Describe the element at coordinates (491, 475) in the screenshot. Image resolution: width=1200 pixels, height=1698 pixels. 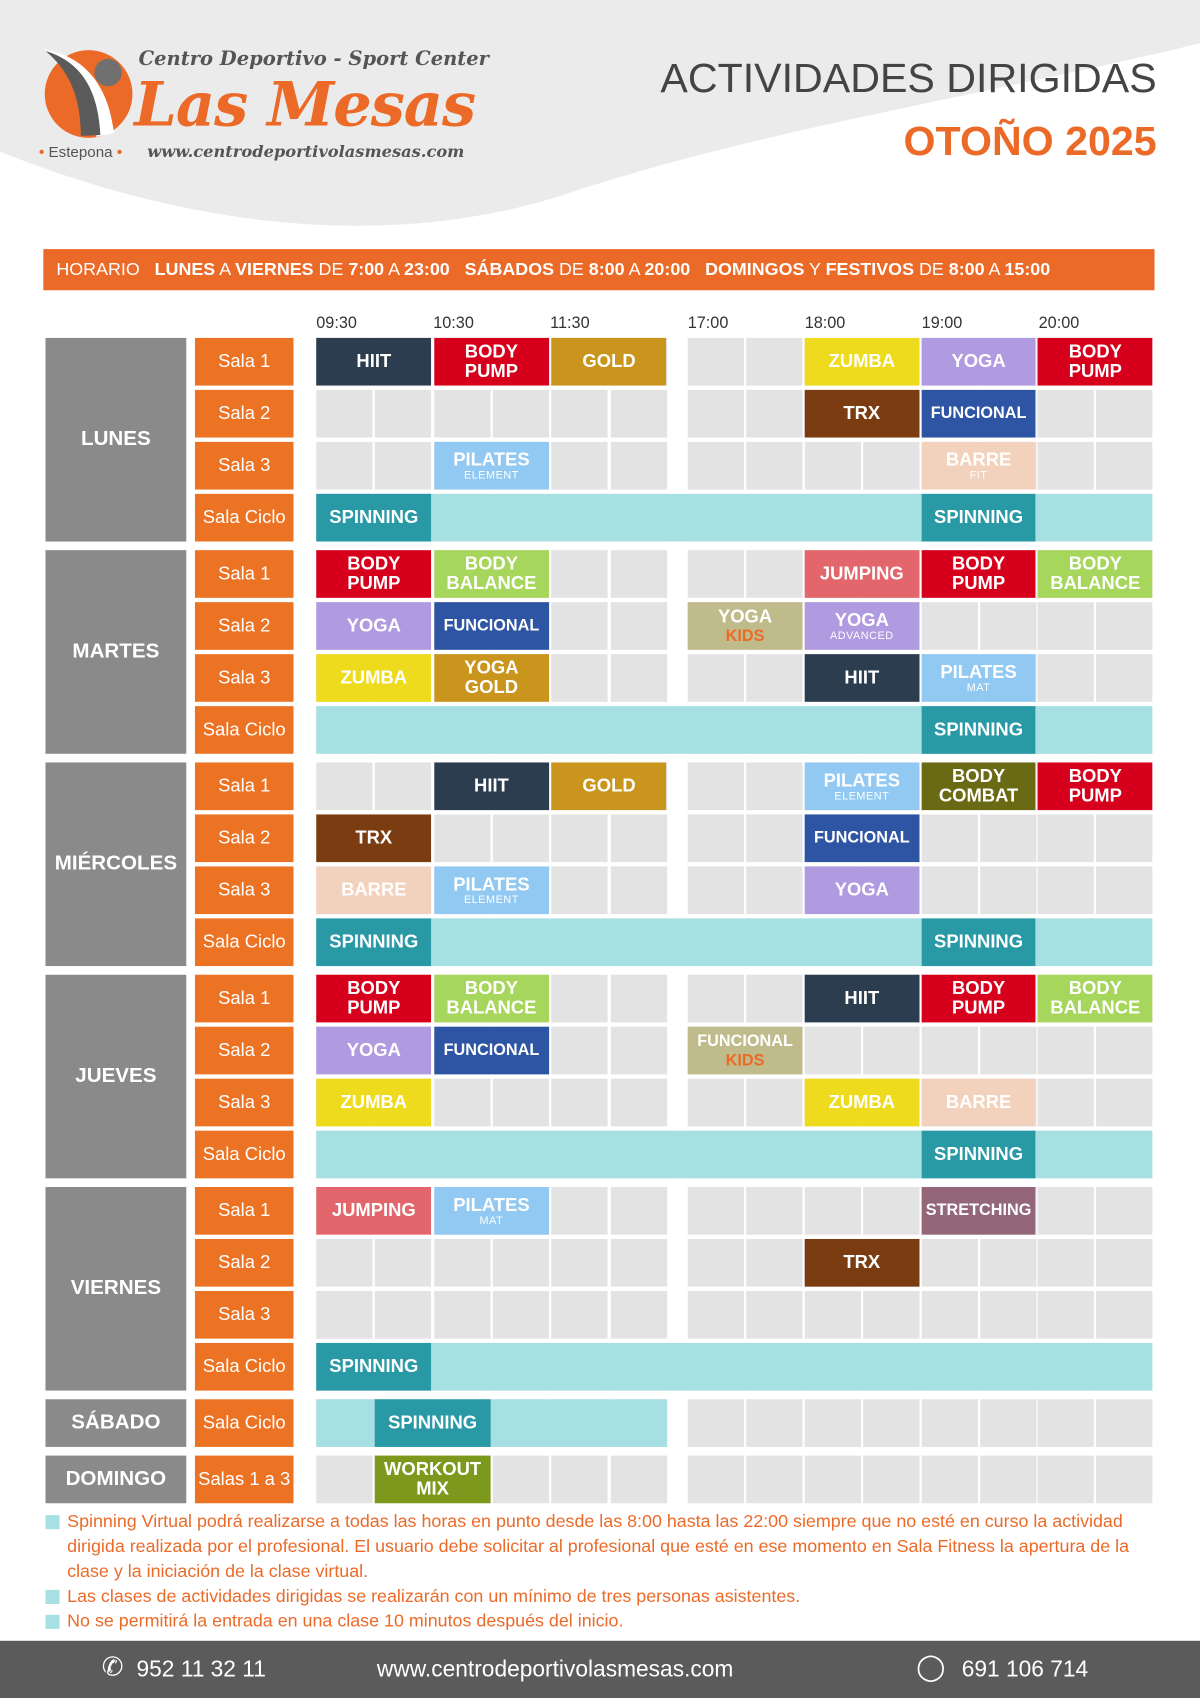
I see `class-variant: ELEMENT` at that location.